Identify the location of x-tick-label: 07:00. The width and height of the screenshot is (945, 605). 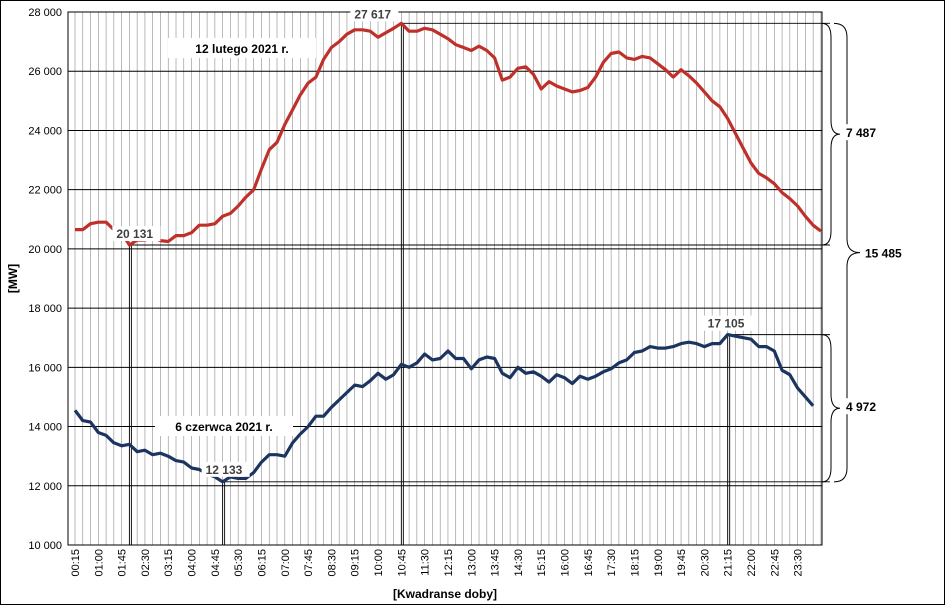
(286, 563).